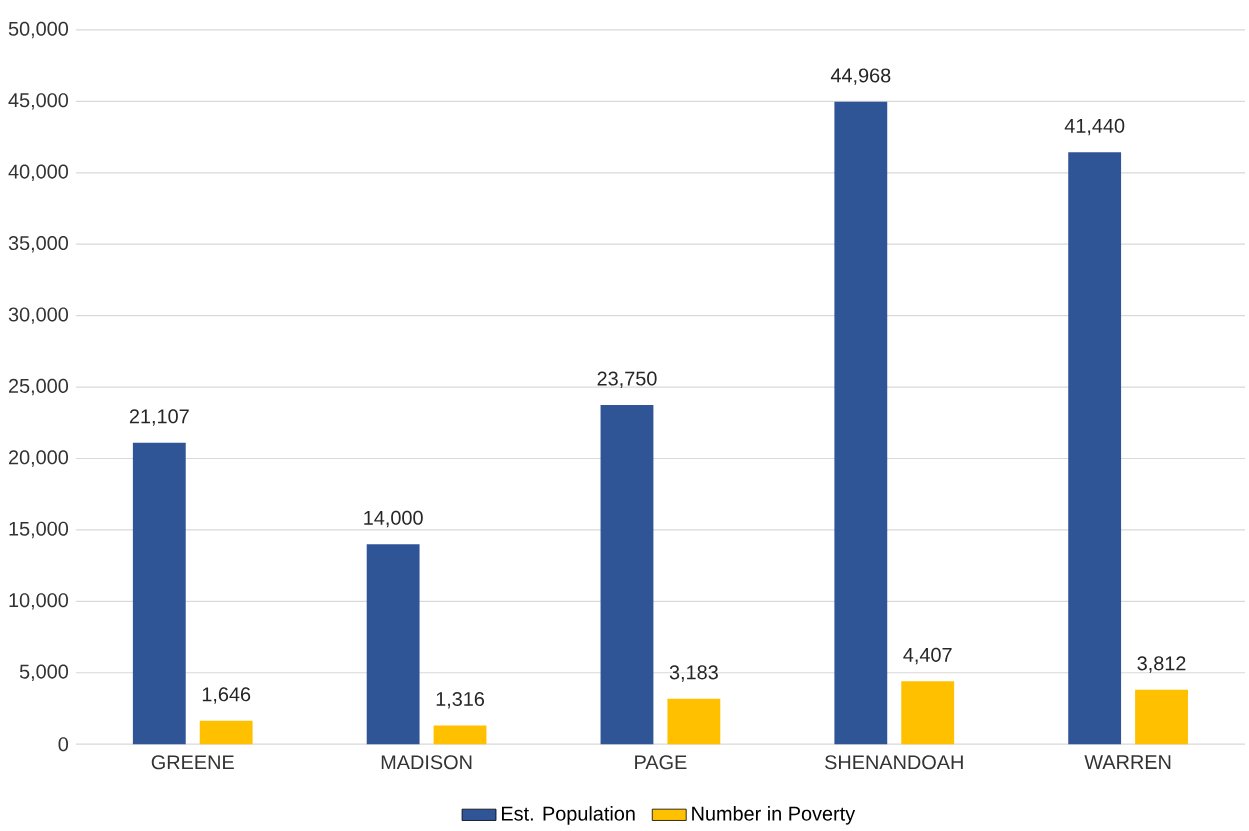 This screenshot has width=1249, height=831. What do you see at coordinates (894, 762) in the screenshot?
I see `x-tick-label: SHENANDOAH` at bounding box center [894, 762].